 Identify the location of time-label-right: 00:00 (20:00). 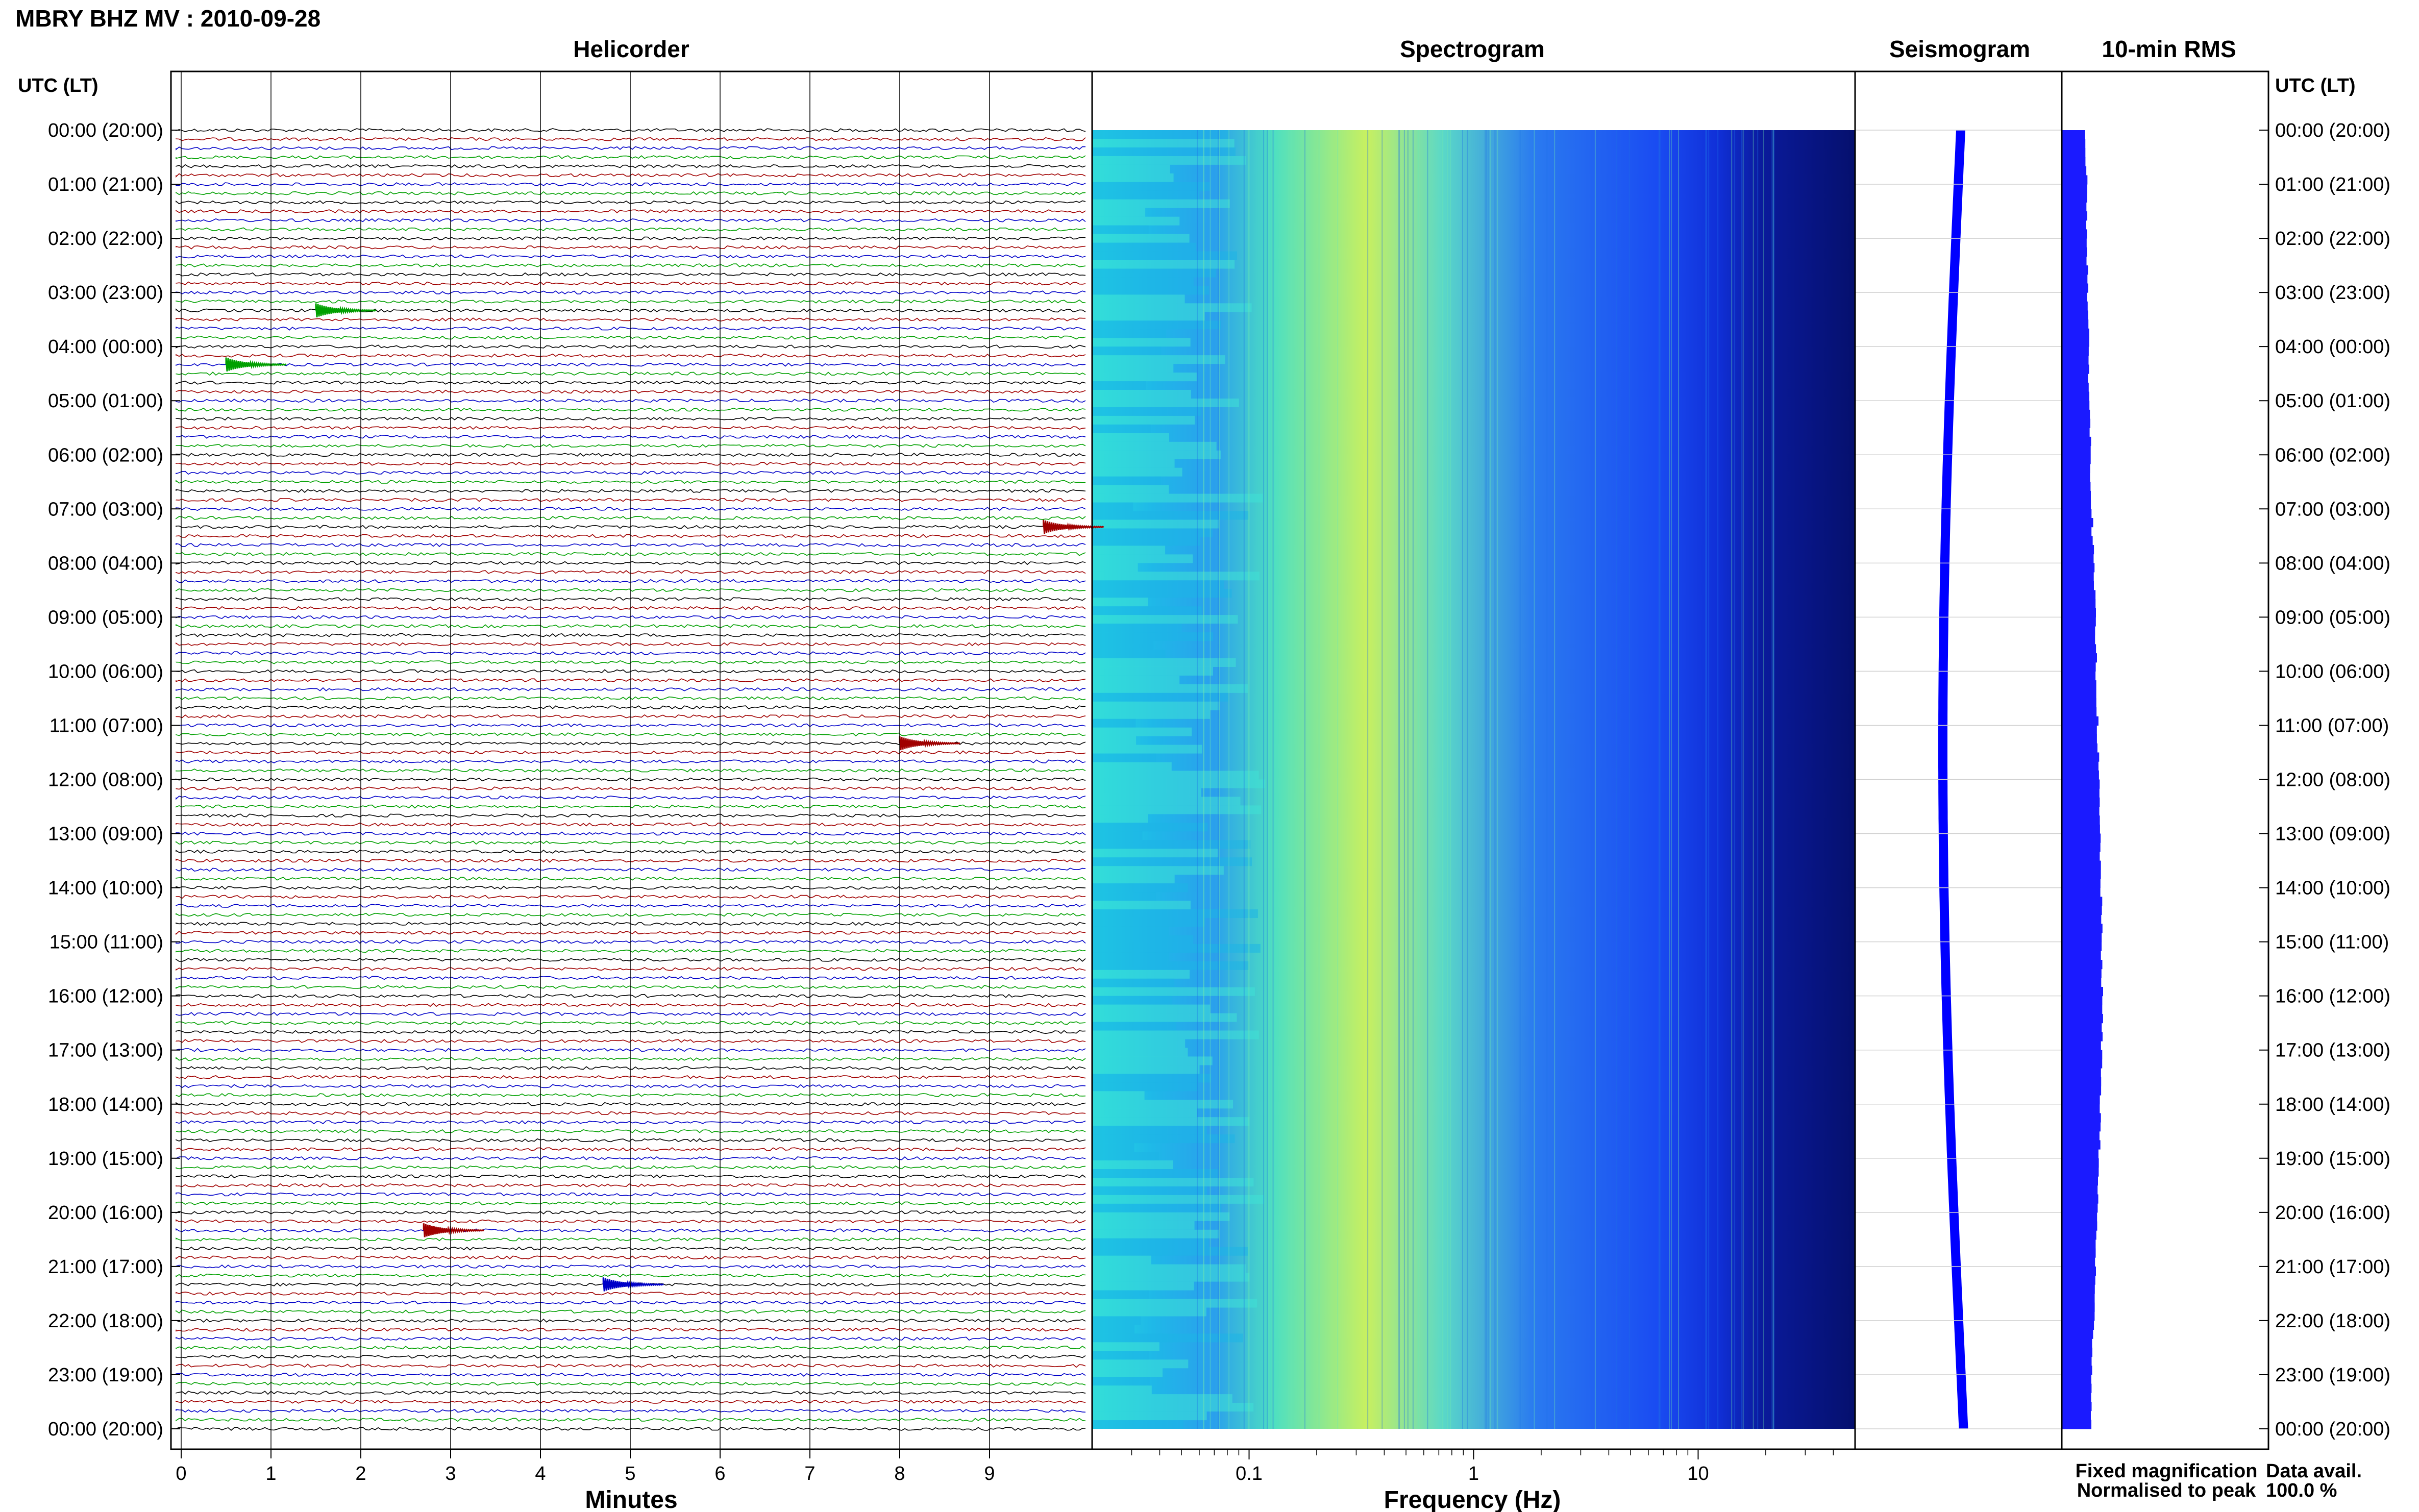
(2332, 1429).